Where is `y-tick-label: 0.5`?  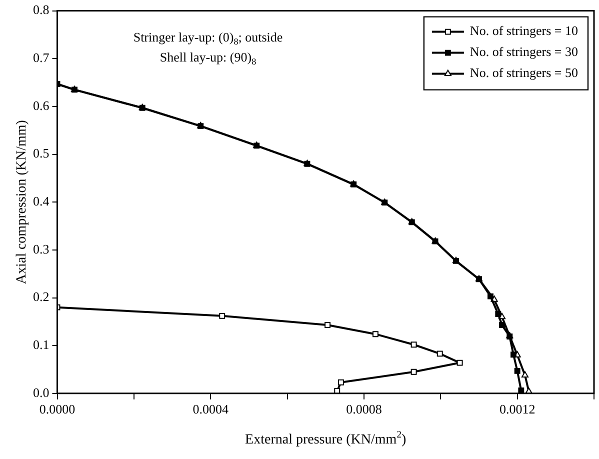
y-tick-label: 0.5 is located at coordinates (41, 153).